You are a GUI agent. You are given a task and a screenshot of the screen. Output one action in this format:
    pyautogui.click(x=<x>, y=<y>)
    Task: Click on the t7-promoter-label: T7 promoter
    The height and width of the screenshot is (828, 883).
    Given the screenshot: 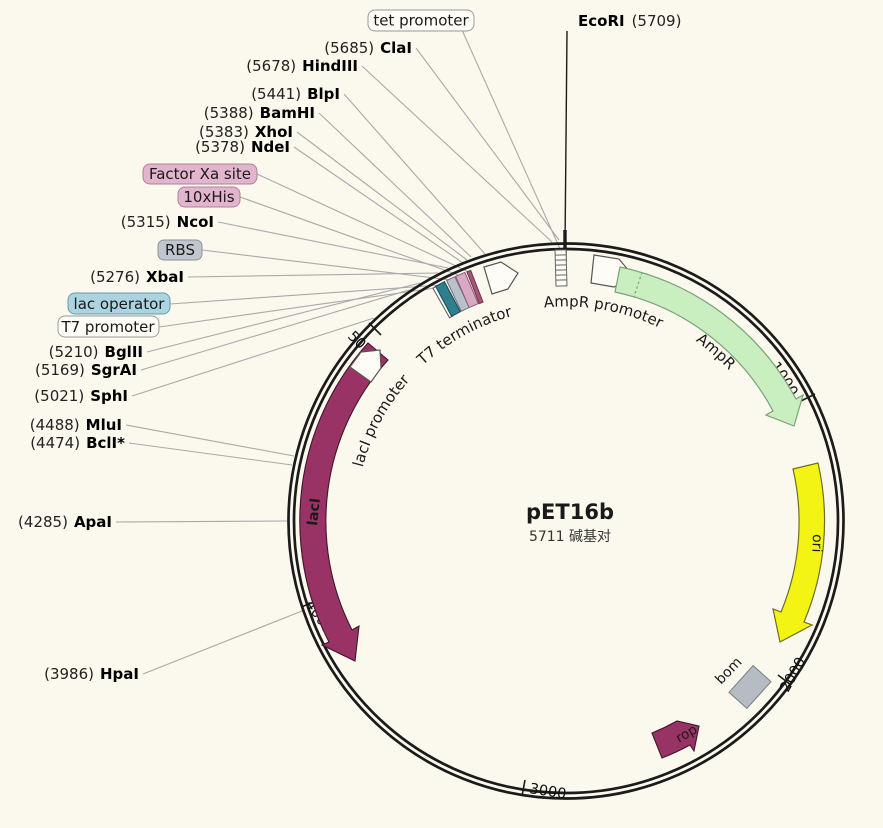 What is the action you would take?
    pyautogui.click(x=108, y=326)
    